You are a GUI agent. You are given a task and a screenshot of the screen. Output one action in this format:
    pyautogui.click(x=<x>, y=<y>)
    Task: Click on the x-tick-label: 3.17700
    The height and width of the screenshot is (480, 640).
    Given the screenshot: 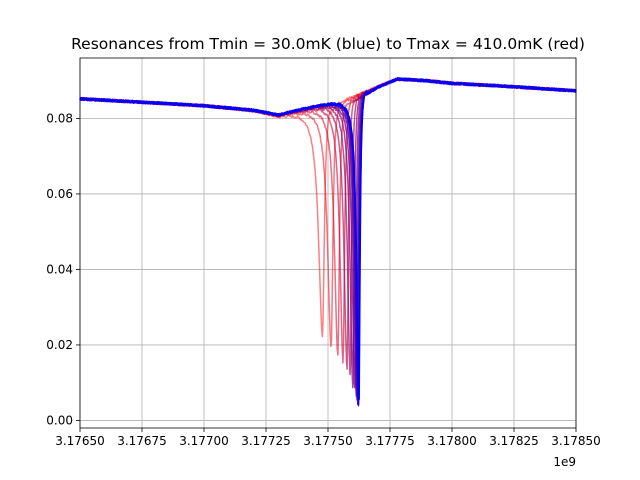 What is the action you would take?
    pyautogui.click(x=204, y=441)
    